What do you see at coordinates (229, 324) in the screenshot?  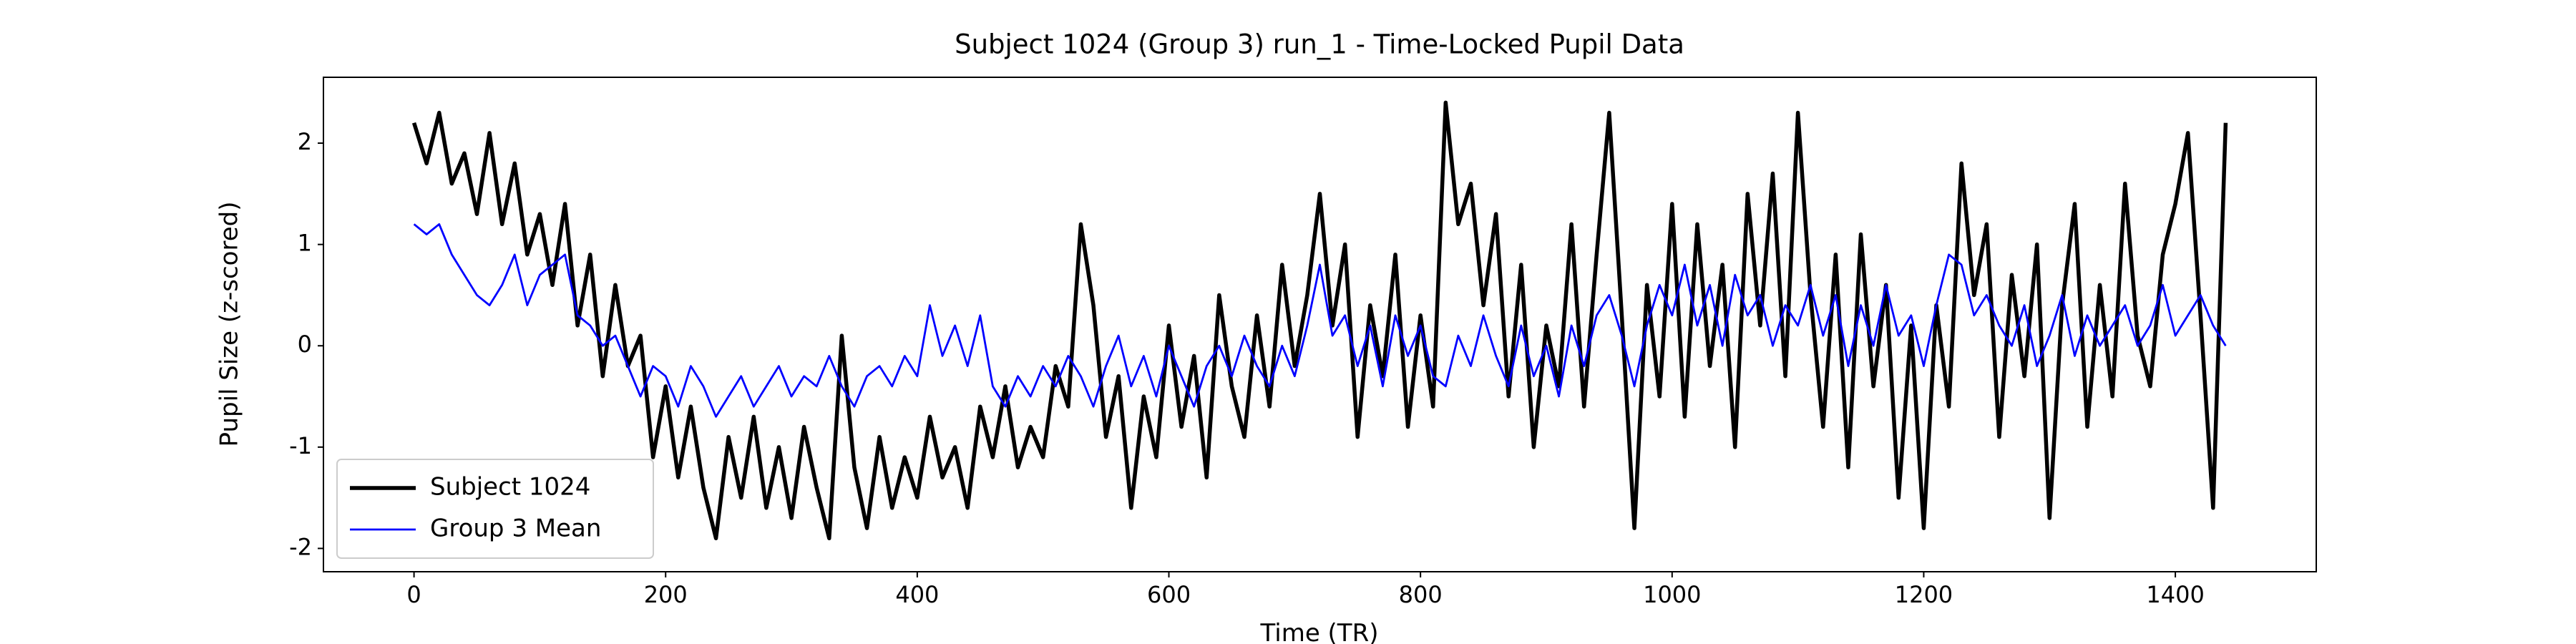 I see `y-axis-label: Pupil Size (z-scored)` at bounding box center [229, 324].